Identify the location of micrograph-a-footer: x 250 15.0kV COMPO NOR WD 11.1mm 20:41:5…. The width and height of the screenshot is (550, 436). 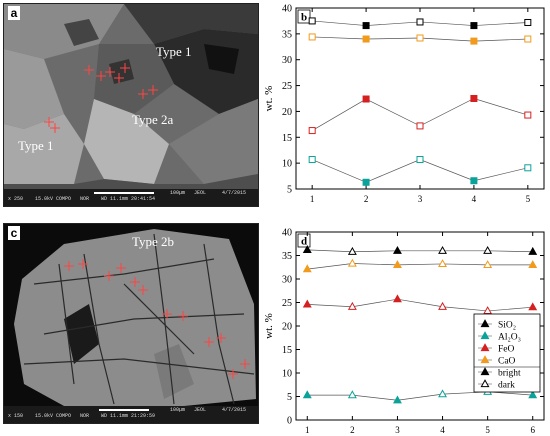
(82, 199).